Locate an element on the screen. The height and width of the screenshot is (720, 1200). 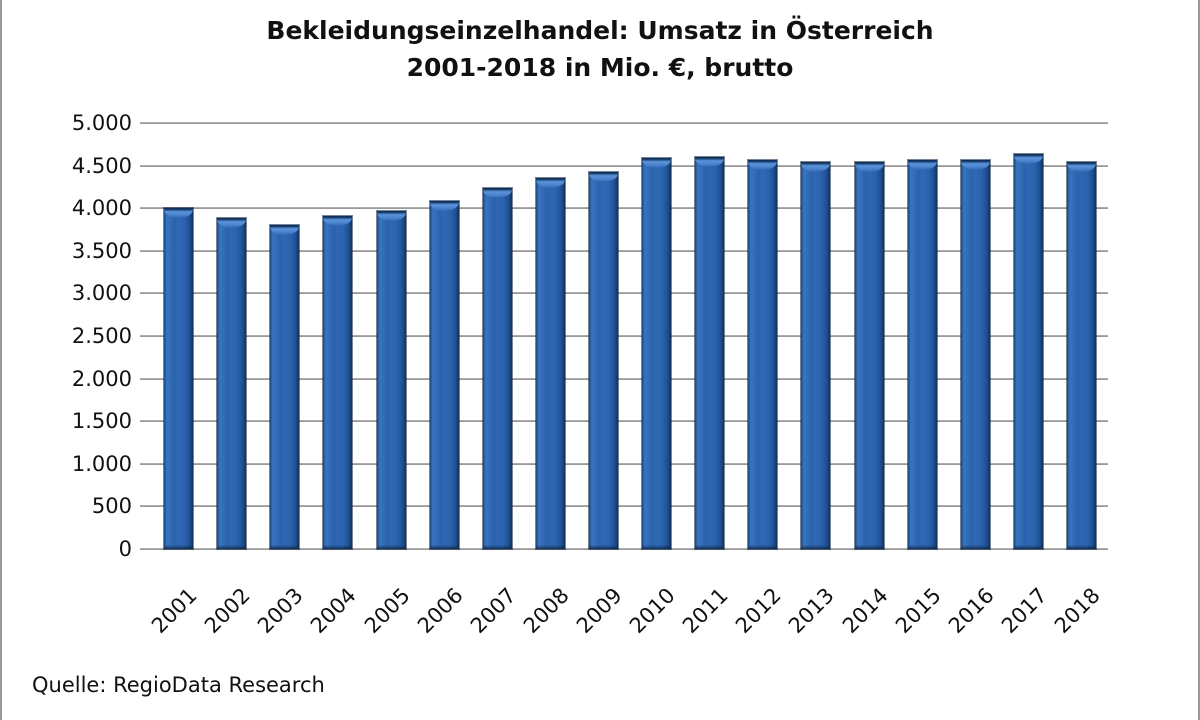
bar-2013 is located at coordinates (816, 355).